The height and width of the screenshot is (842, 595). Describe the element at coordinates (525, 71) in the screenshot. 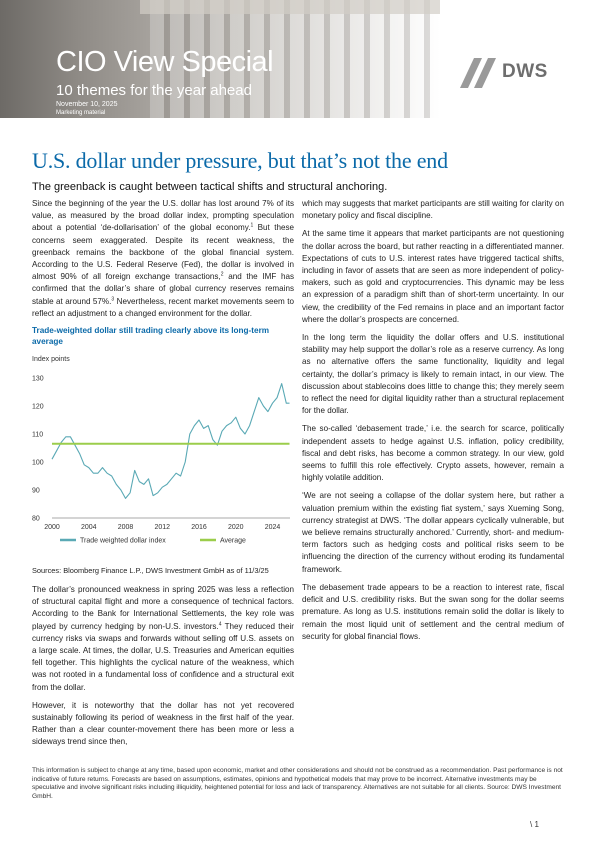

I see `dws-logo-text: DWS` at that location.